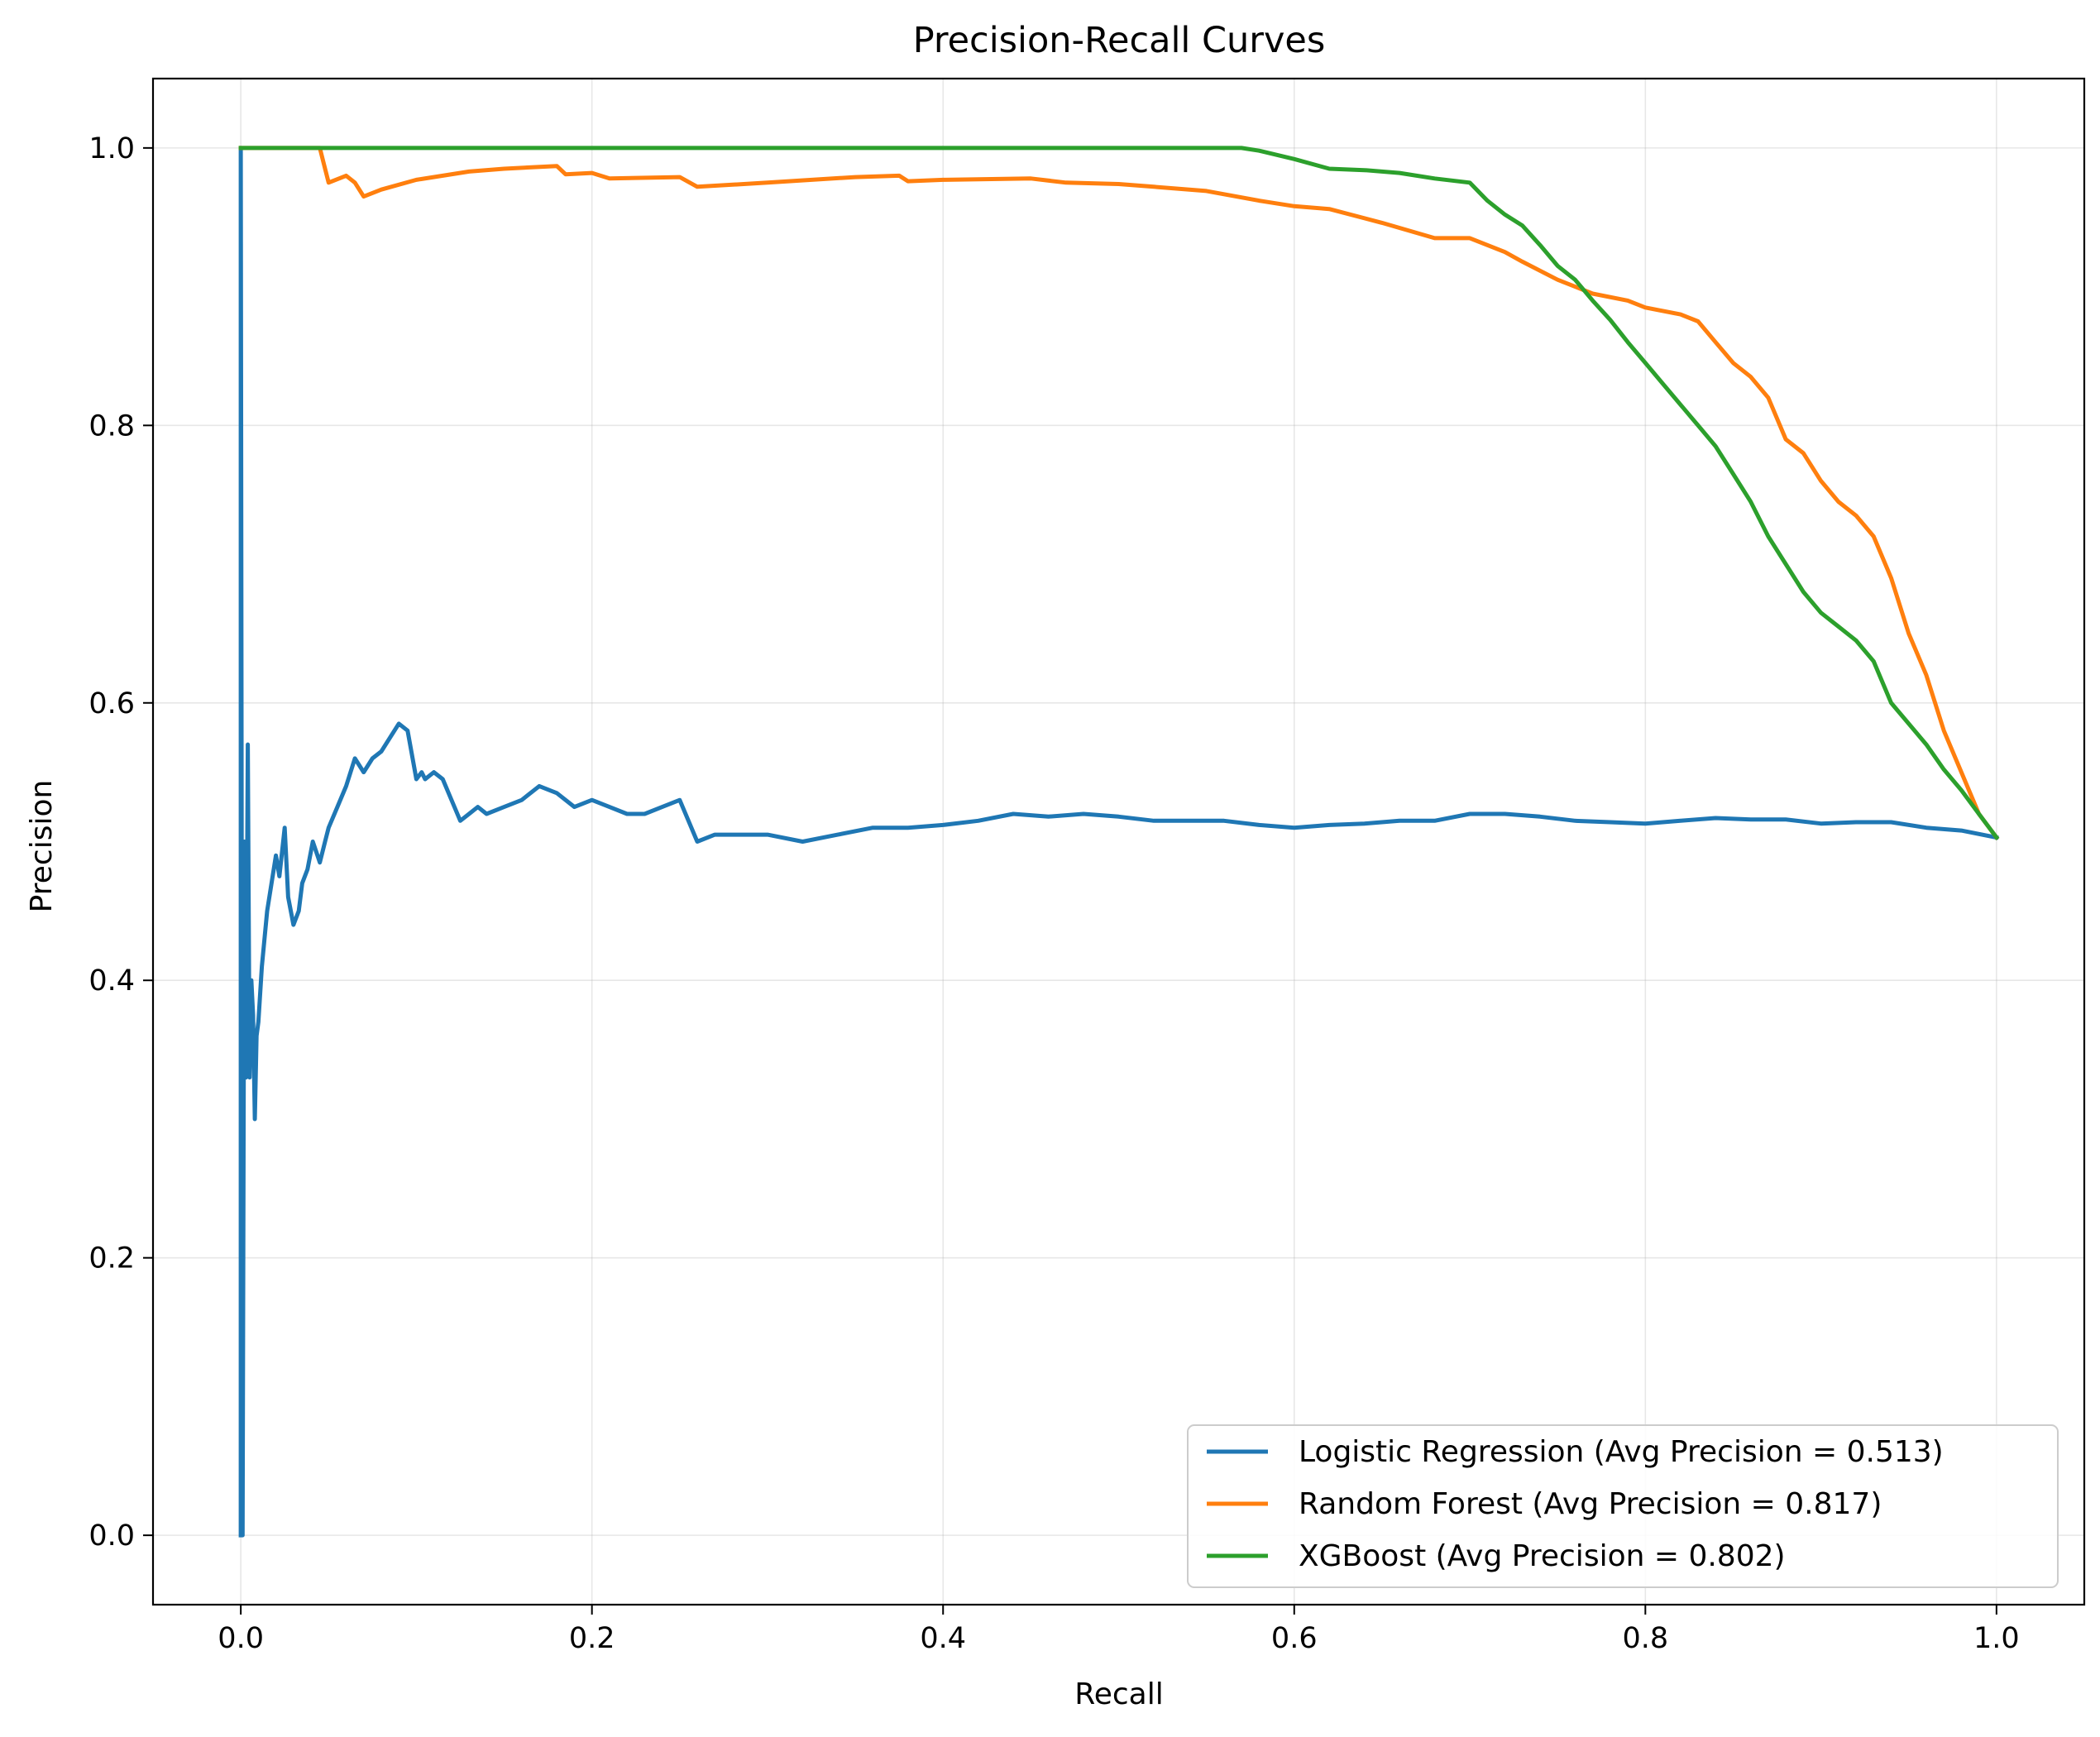  I want to click on chart-title: Precision-Recall Curves, so click(1120, 40).